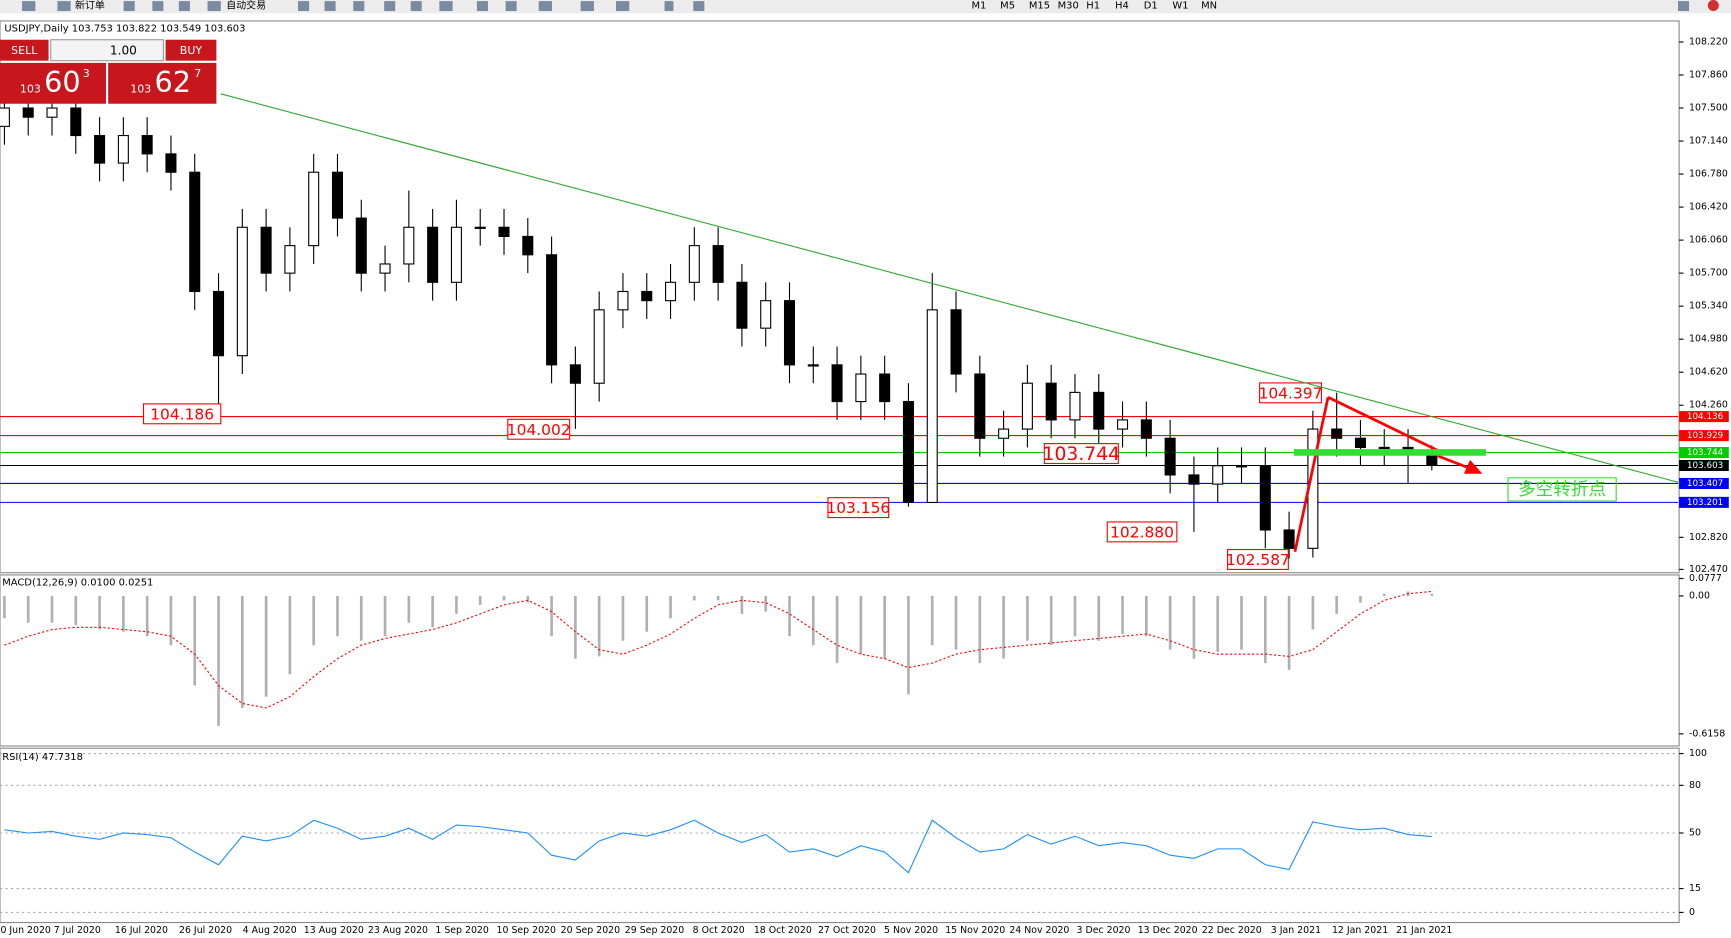 The height and width of the screenshot is (938, 1731). What do you see at coordinates (1695, 832) in the screenshot?
I see `y-tick-label: 50` at bounding box center [1695, 832].